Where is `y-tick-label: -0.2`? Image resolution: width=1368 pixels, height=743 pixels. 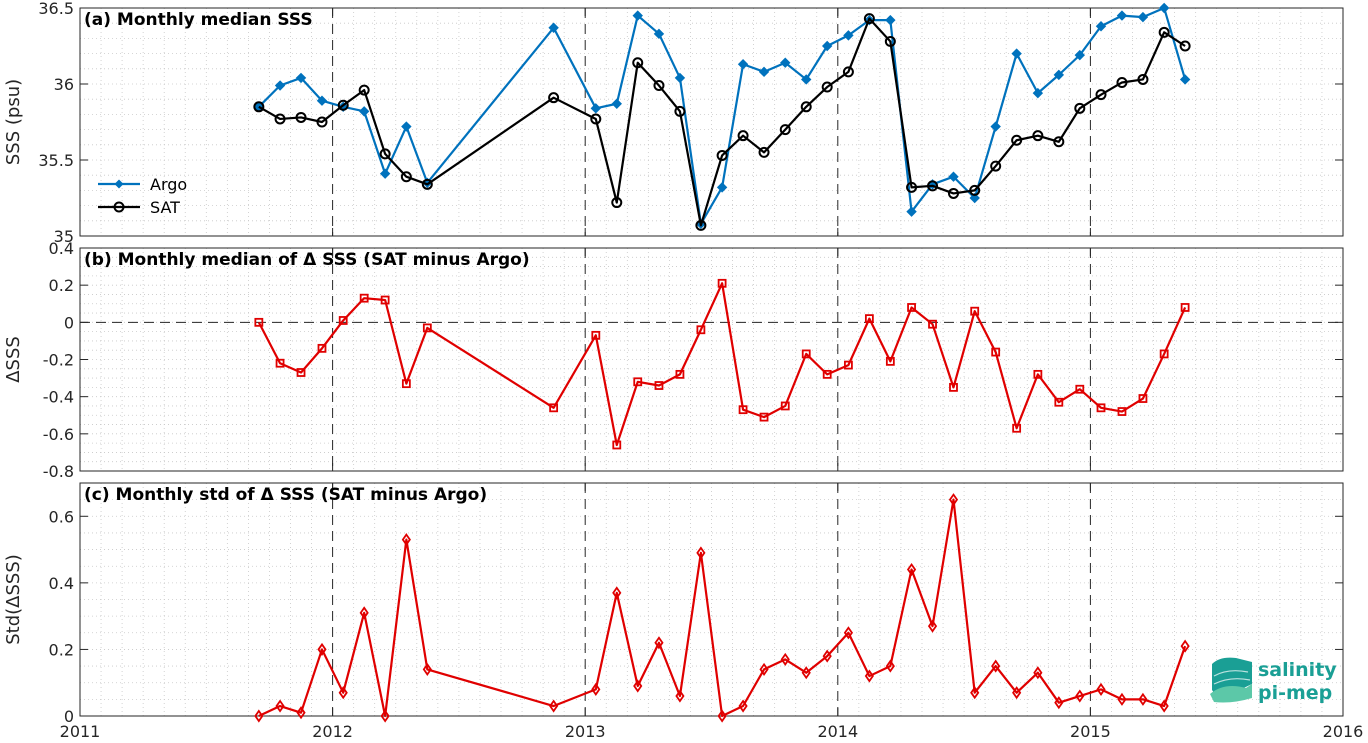
y-tick-label: -0.2 is located at coordinates (58, 360).